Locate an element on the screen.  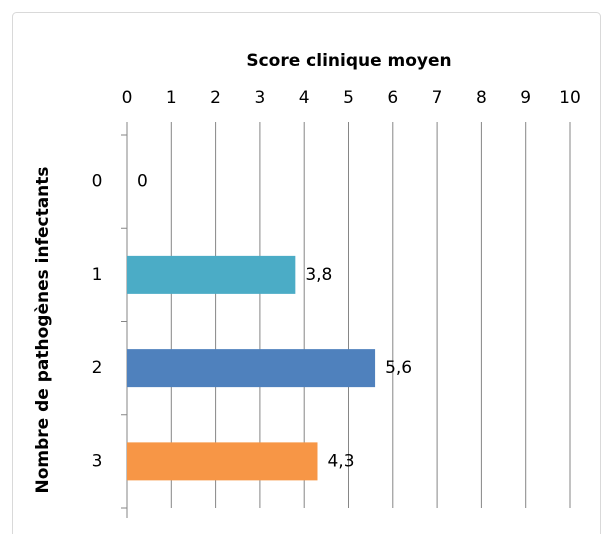
y-tick-label: 2 is located at coordinates (97, 368).